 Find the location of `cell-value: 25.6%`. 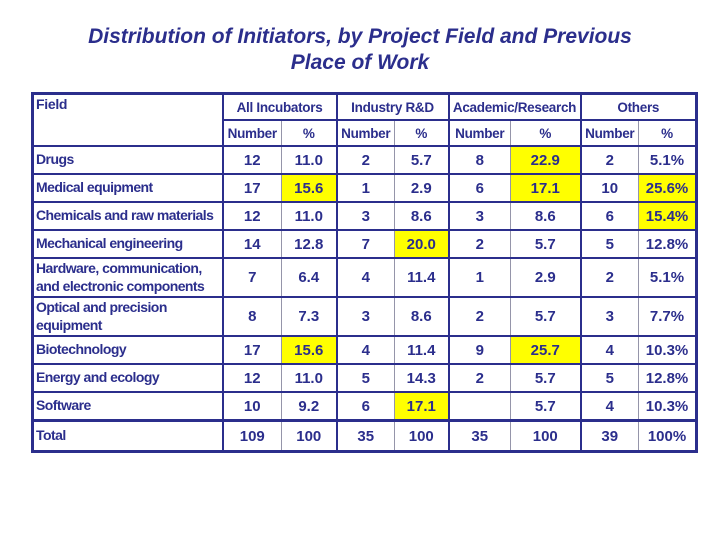

cell-value: 25.6% is located at coordinates (667, 187).